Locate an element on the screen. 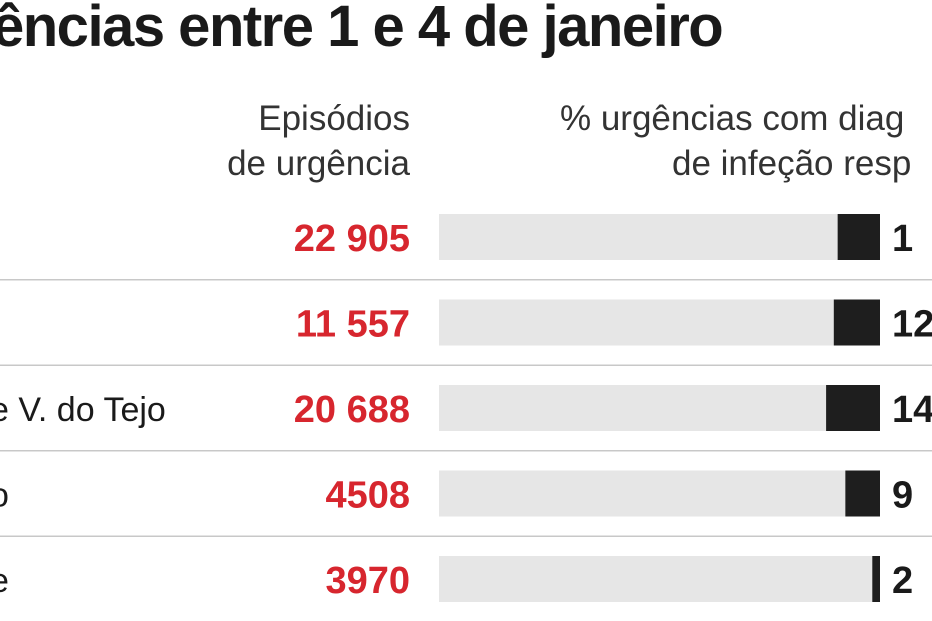  episodes-value: 22 905 is located at coordinates (352, 239).